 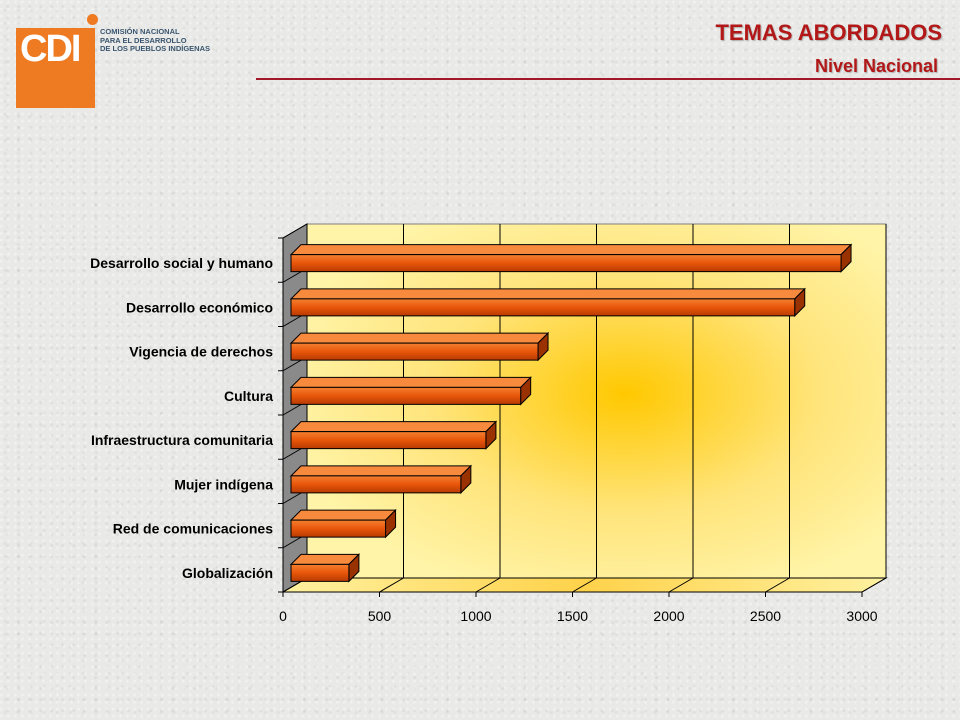 I want to click on category-label: Vigencia de derechos, so click(x=201, y=352).